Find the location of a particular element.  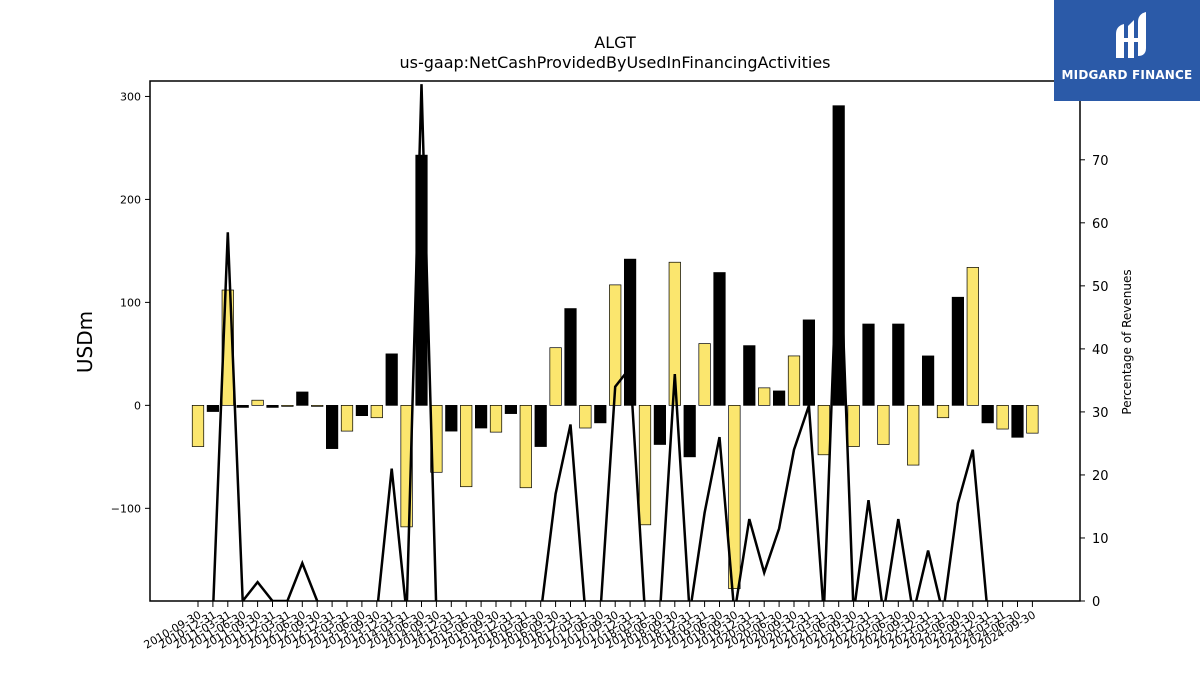

y-tick-label: 100 is located at coordinates (130, 302).